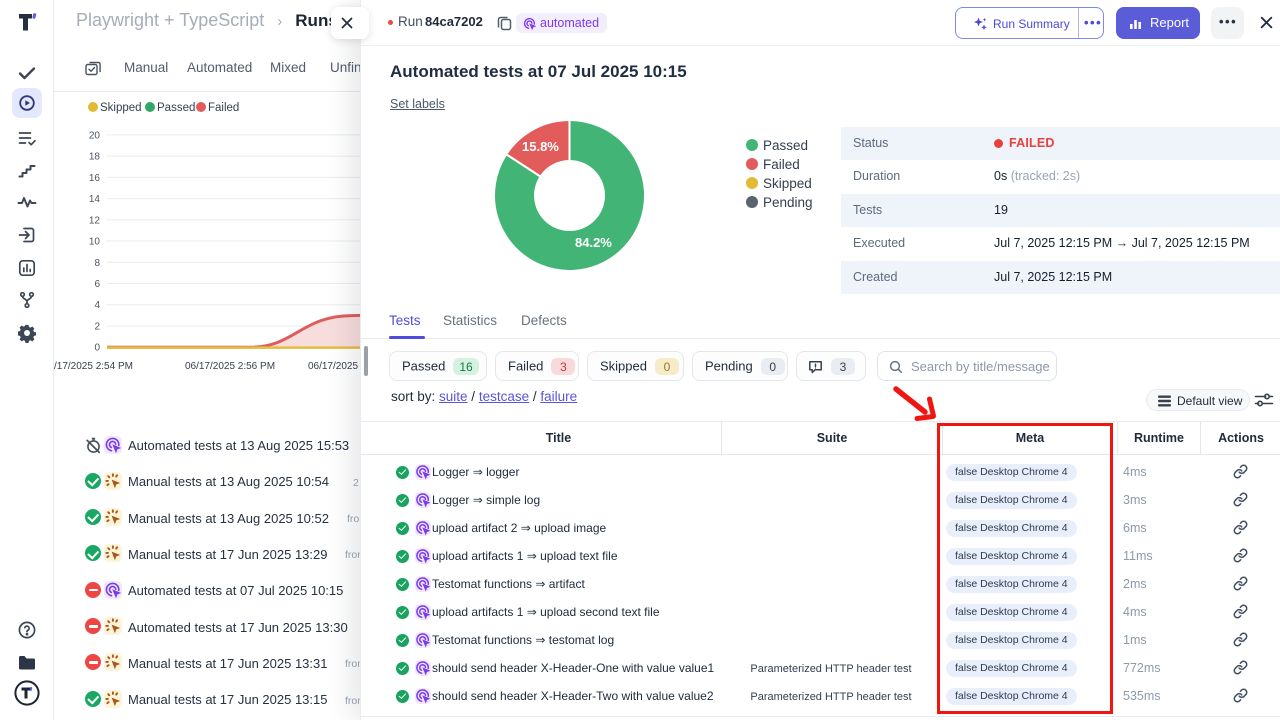 The image size is (1280, 720). What do you see at coordinates (230, 366) in the screenshot?
I see `svg-text: 06/17/2025 2:56 PM` at bounding box center [230, 366].